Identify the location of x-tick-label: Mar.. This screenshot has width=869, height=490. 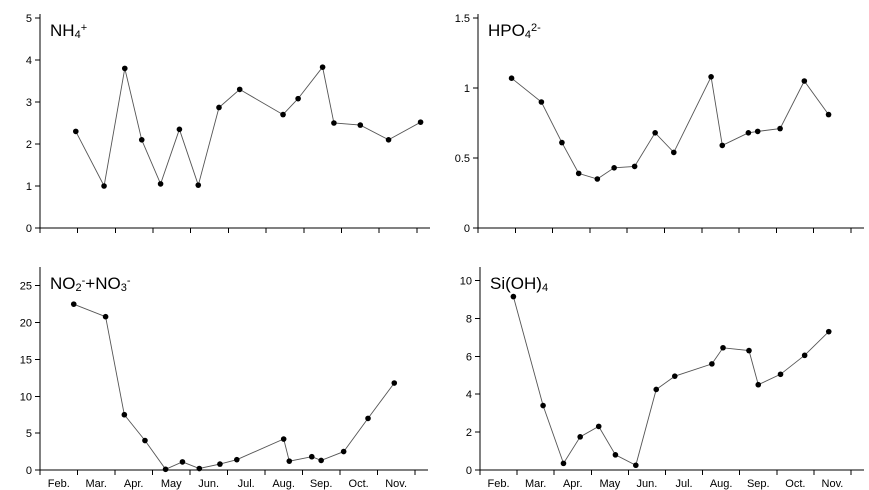
(535, 484).